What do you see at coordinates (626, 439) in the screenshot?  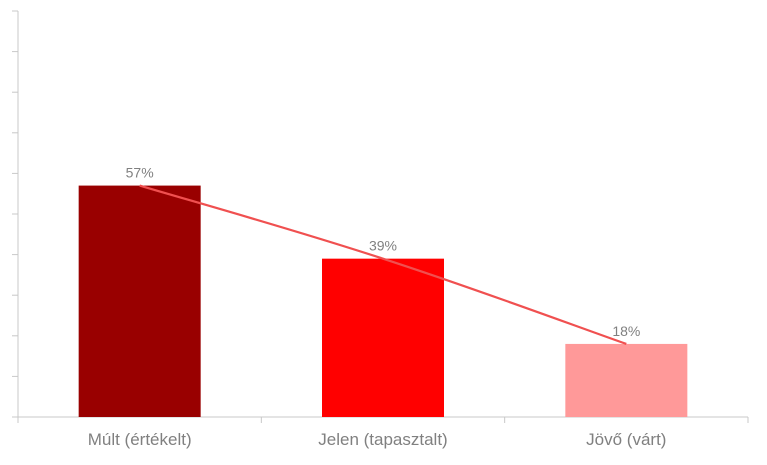 I see `category-label-3: Jövő (várt)` at bounding box center [626, 439].